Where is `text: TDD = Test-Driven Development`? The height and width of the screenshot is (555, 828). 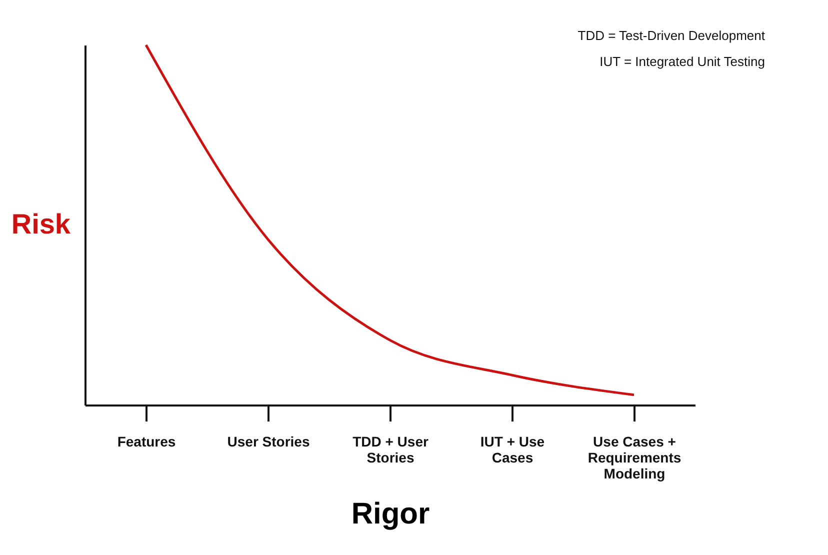
text: TDD = Test-Driven Development is located at coordinates (672, 35).